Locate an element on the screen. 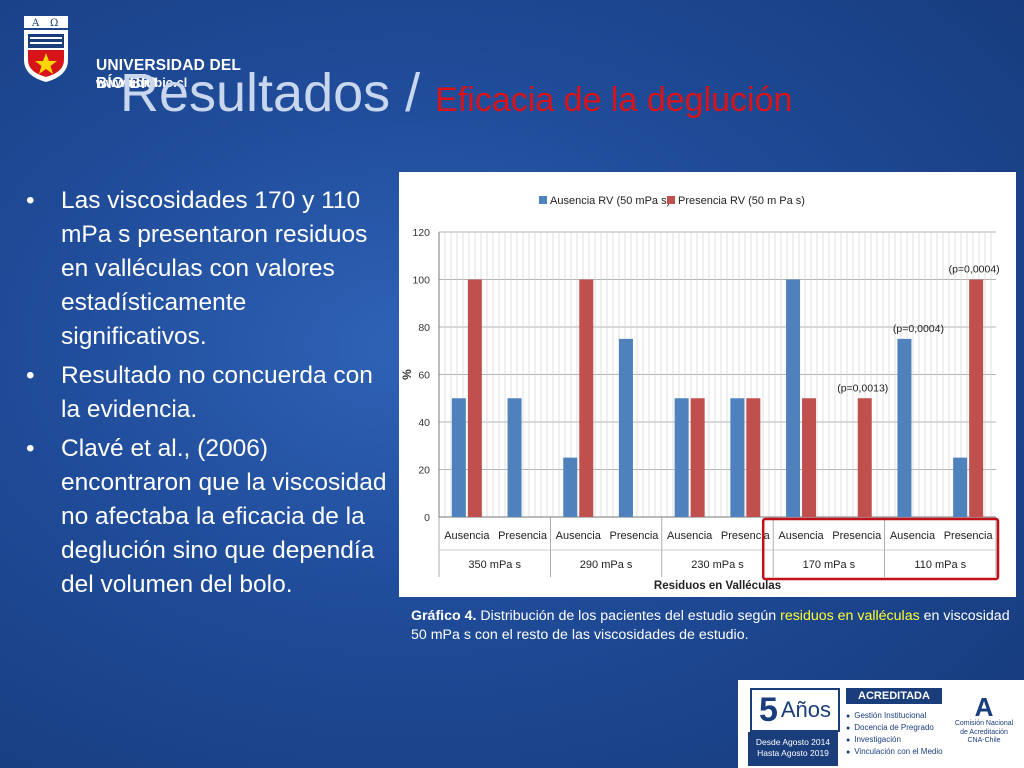  y-axis-label: % is located at coordinates (407, 374).